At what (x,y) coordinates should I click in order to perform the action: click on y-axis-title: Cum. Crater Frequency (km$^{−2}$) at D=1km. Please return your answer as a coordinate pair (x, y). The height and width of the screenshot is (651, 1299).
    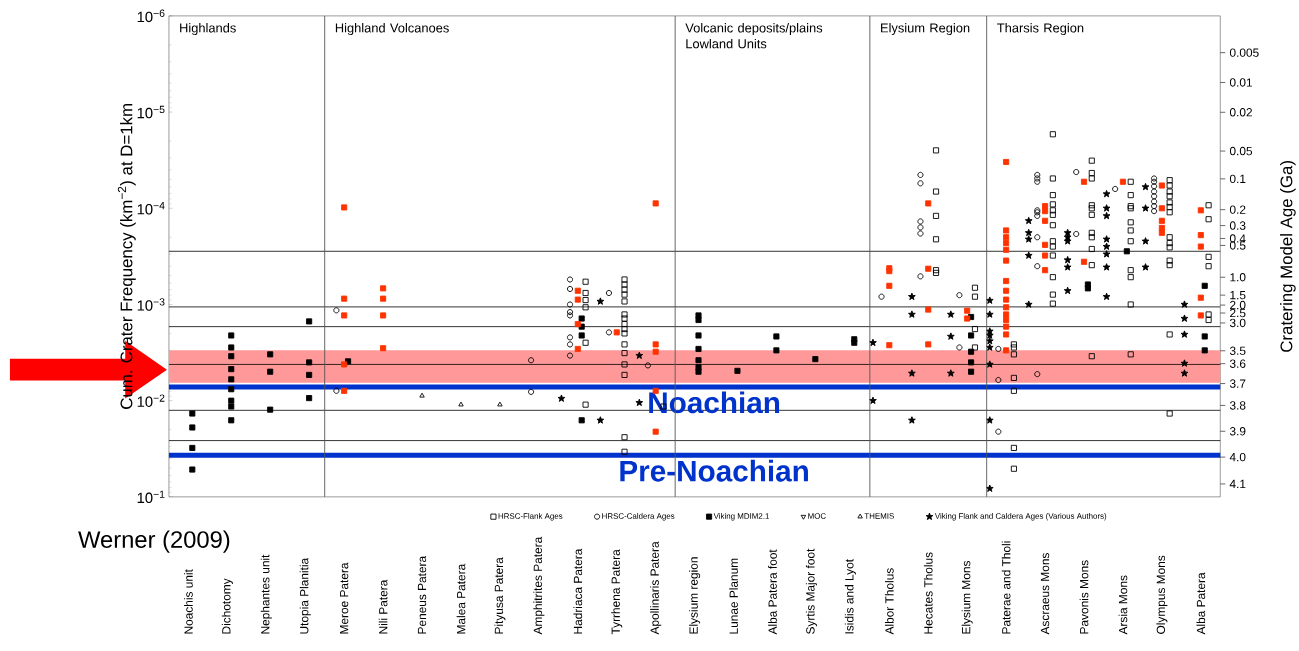
    Looking at the image, I should click on (126, 256).